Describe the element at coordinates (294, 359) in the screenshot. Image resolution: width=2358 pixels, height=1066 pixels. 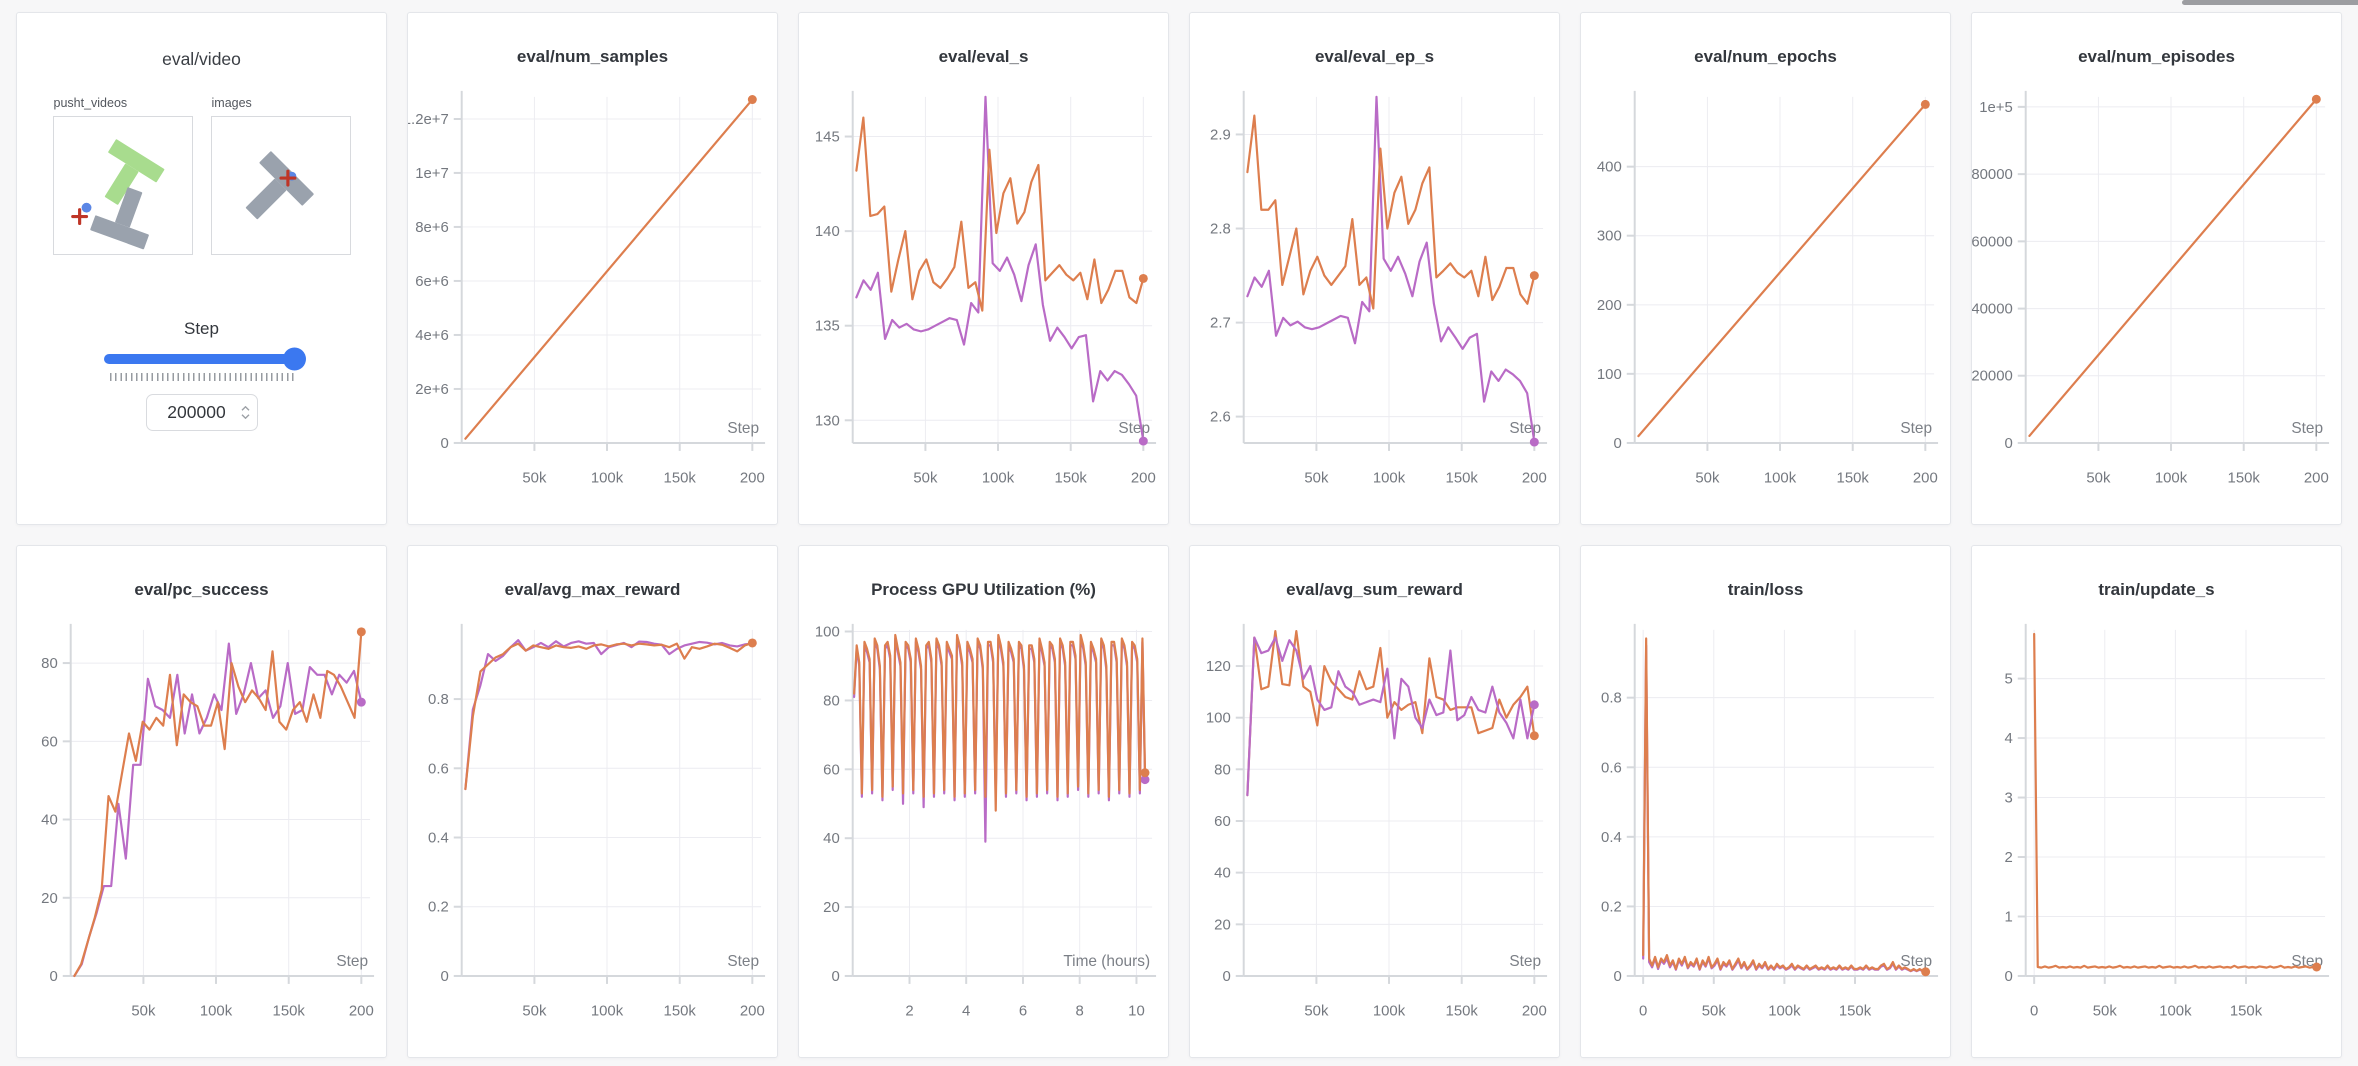
I see `slider-thumb` at that location.